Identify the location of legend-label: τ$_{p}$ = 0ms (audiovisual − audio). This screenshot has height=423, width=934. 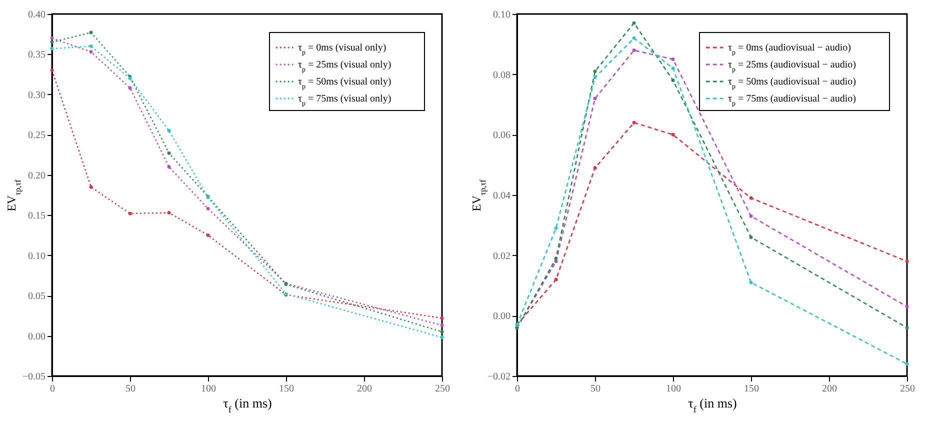
(789, 49).